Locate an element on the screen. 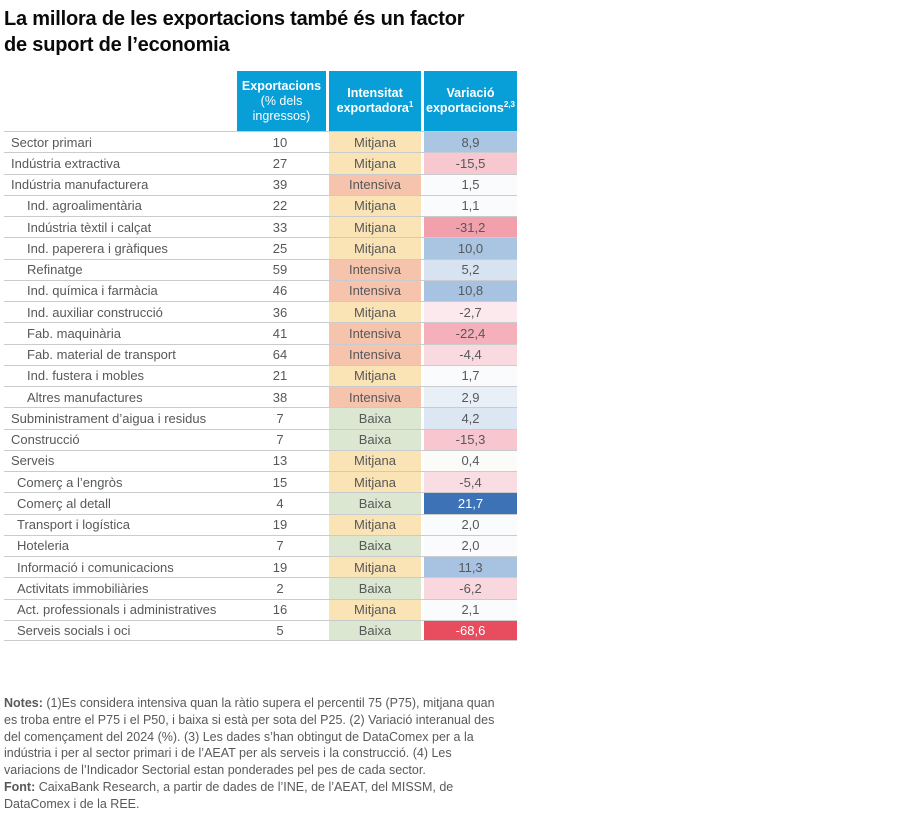 The width and height of the screenshot is (900, 837). export-variation-value: -4,4 is located at coordinates (469, 354).